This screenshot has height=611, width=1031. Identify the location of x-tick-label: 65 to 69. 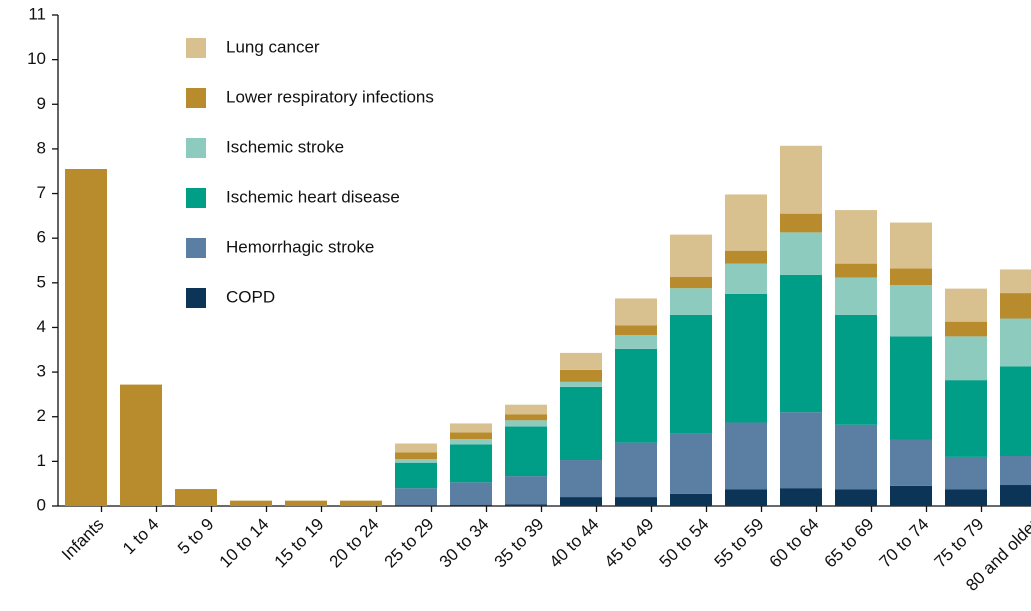
(849, 543).